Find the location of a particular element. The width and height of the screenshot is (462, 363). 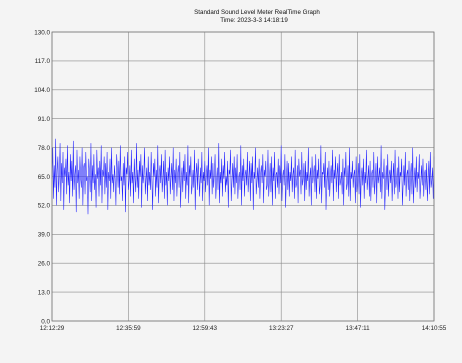

y-tick-label: 0.0 is located at coordinates (45, 321).